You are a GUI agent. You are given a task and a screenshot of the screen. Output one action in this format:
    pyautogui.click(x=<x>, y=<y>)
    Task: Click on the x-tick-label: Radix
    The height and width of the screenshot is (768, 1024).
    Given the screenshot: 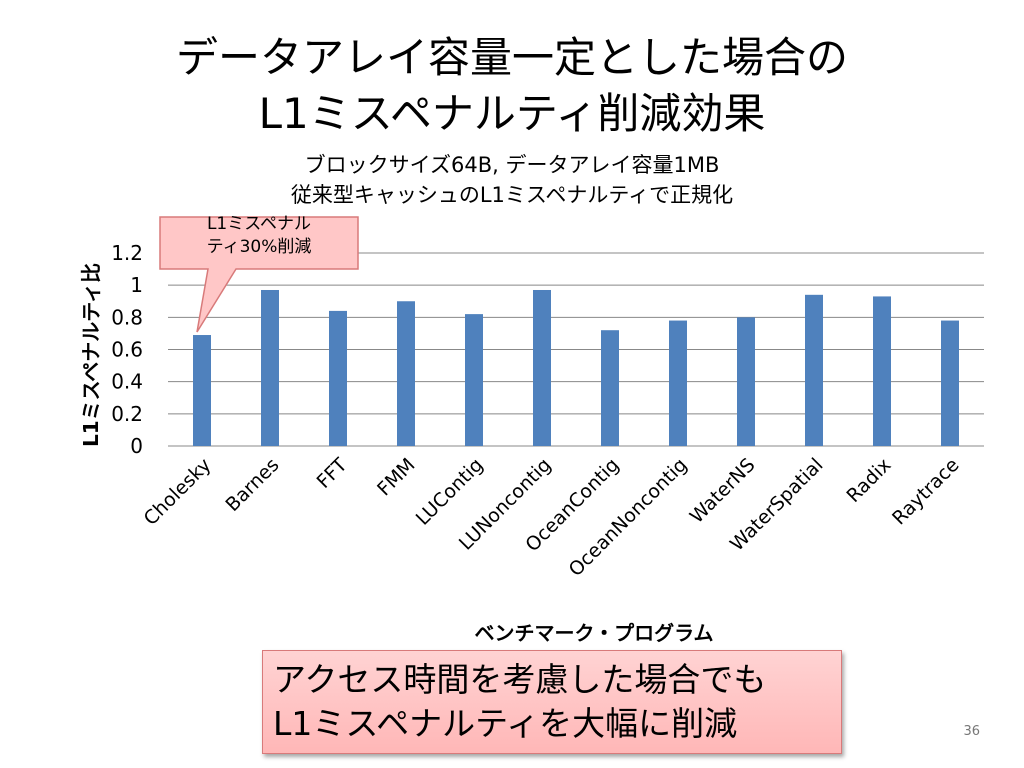 What is the action you would take?
    pyautogui.click(x=868, y=480)
    